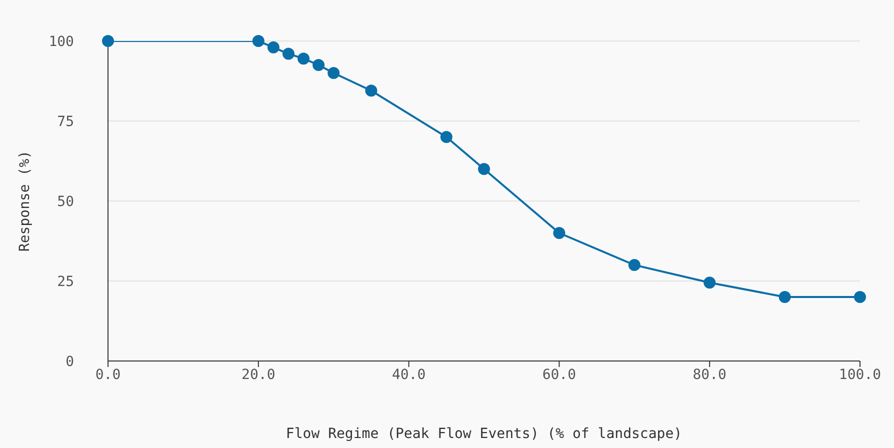 This screenshot has width=894, height=448. Describe the element at coordinates (65, 122) in the screenshot. I see `y-tick-label: 75` at that location.